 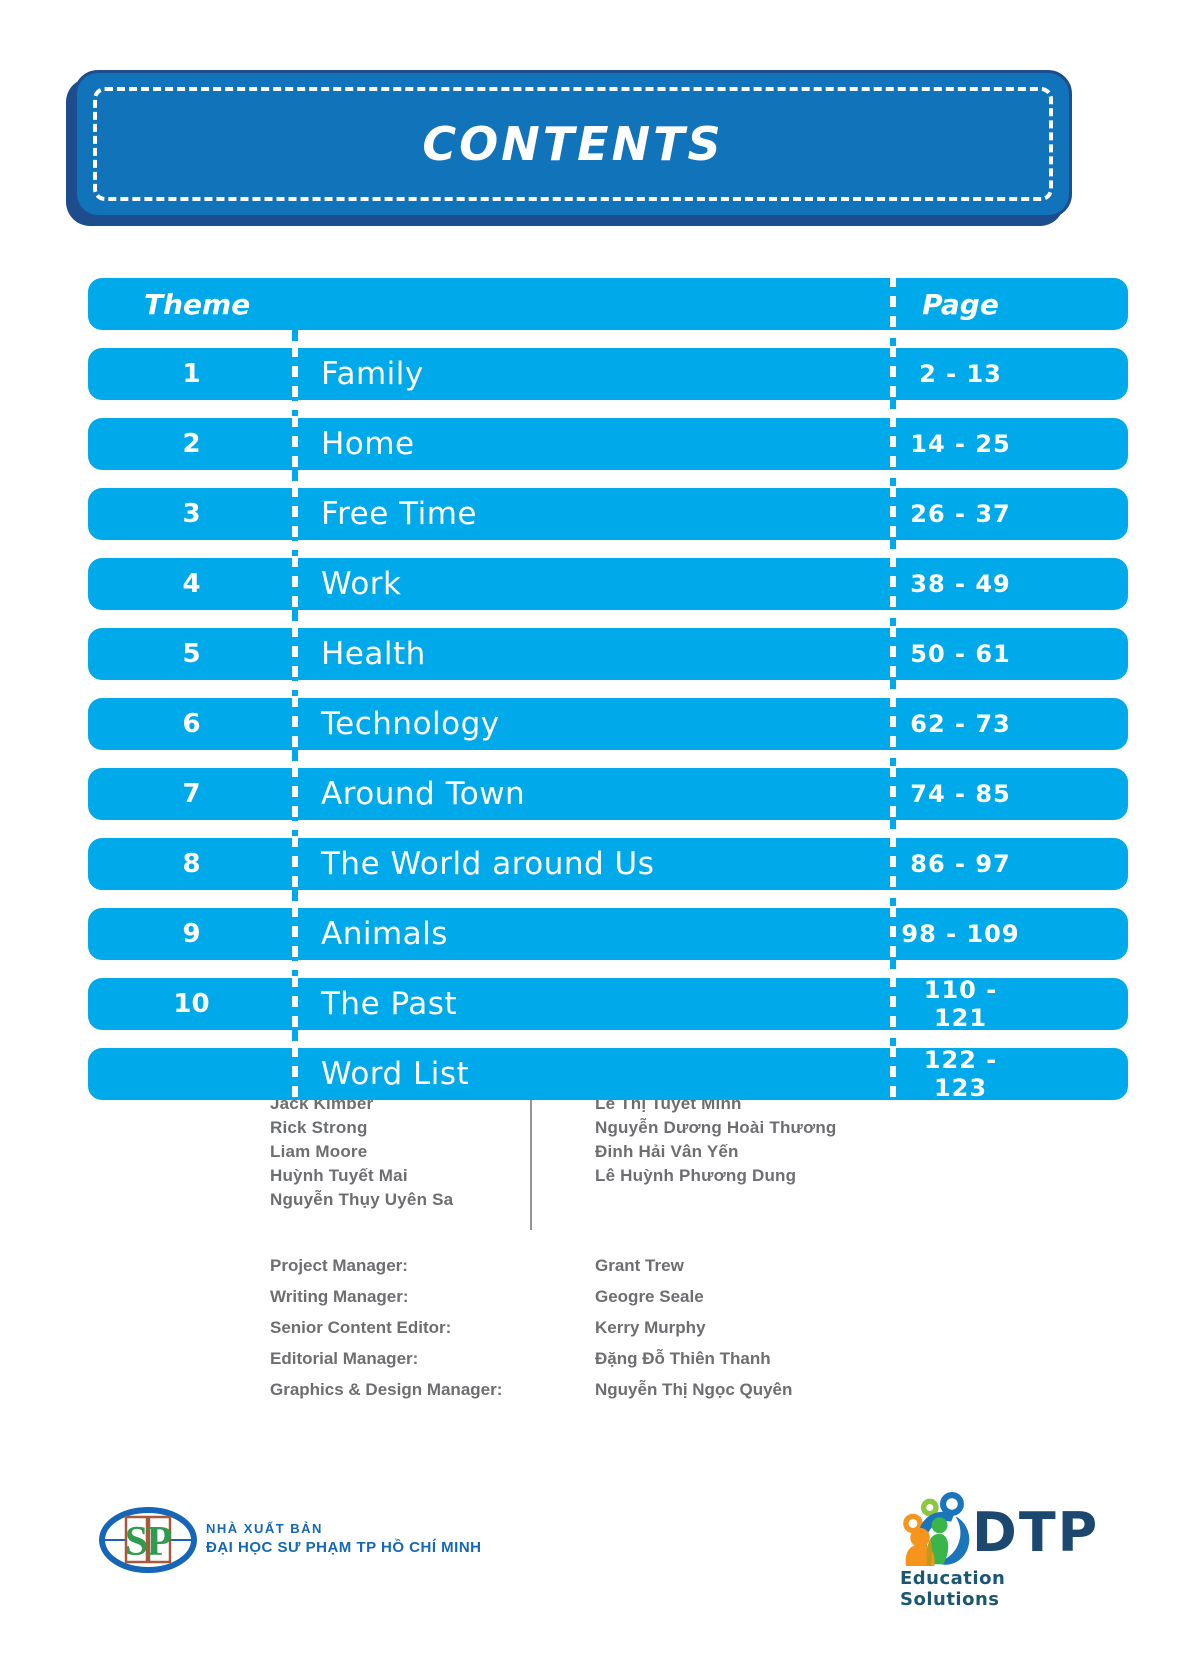 What do you see at coordinates (590, 1265) in the screenshot?
I see `role-row: Project Manager: Grant Trew` at bounding box center [590, 1265].